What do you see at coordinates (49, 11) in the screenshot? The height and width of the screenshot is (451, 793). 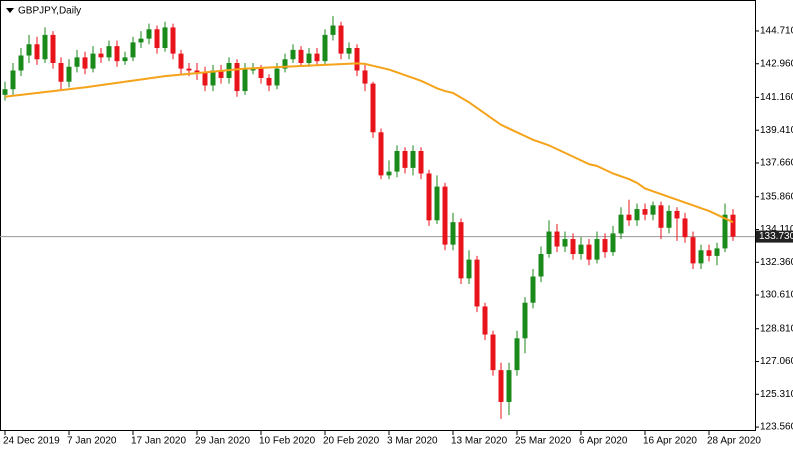 I see `chart-title: GBPJPY,Daily` at bounding box center [49, 11].